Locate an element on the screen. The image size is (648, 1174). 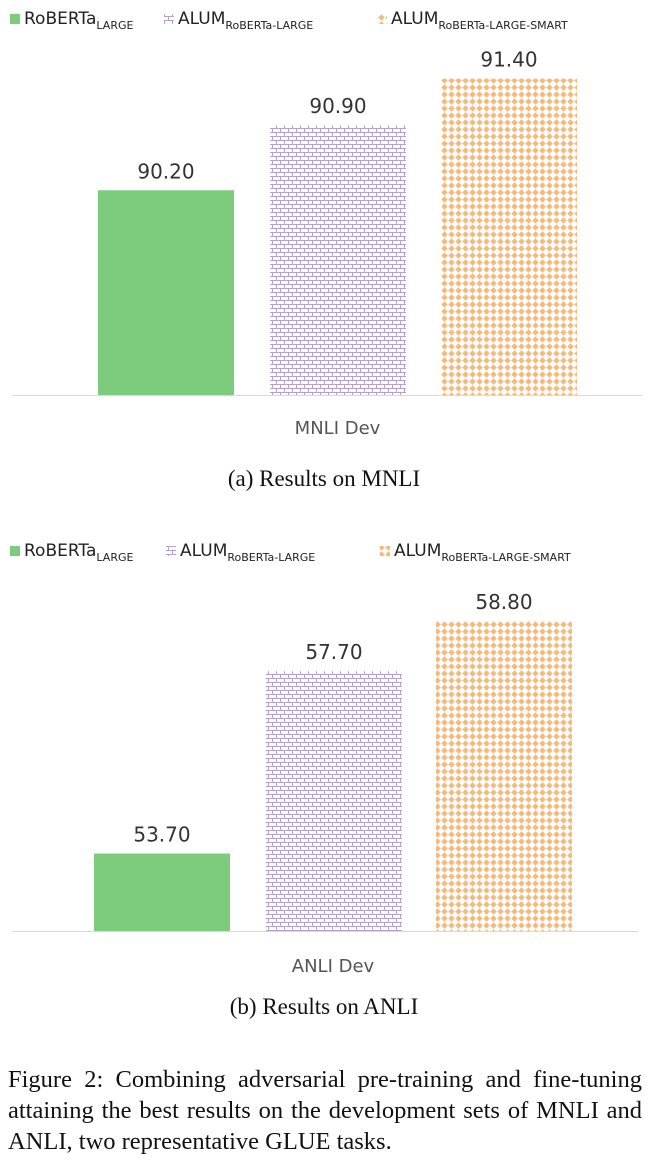
data-label-2: 91.40 is located at coordinates (508, 60).